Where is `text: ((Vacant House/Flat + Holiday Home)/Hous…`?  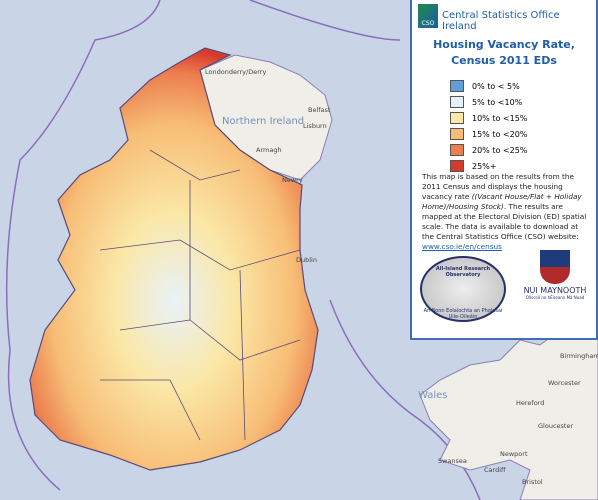
text: ((Vacant House/Flat + Holiday Home)/Hous… is located at coordinates (502, 201).